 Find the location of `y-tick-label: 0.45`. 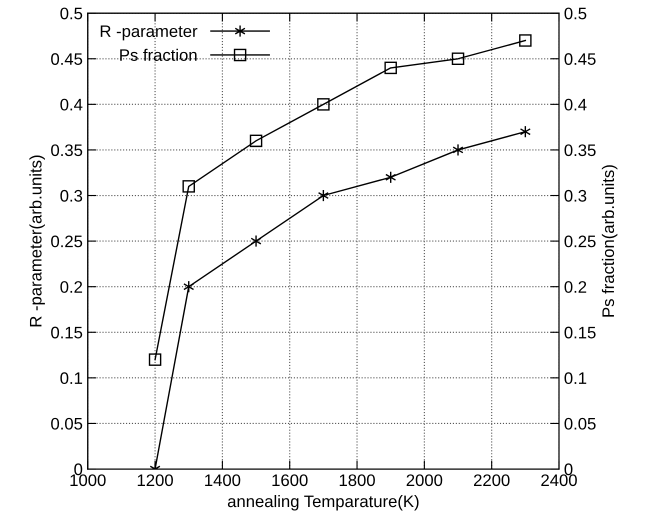

y-tick-label: 0.45 is located at coordinates (66, 59).